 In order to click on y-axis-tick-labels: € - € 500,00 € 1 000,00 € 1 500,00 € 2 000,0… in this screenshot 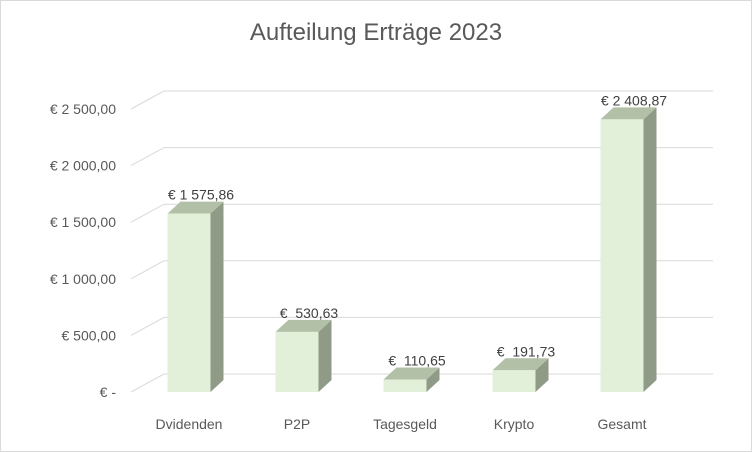, I will do `click(83, 250)`.